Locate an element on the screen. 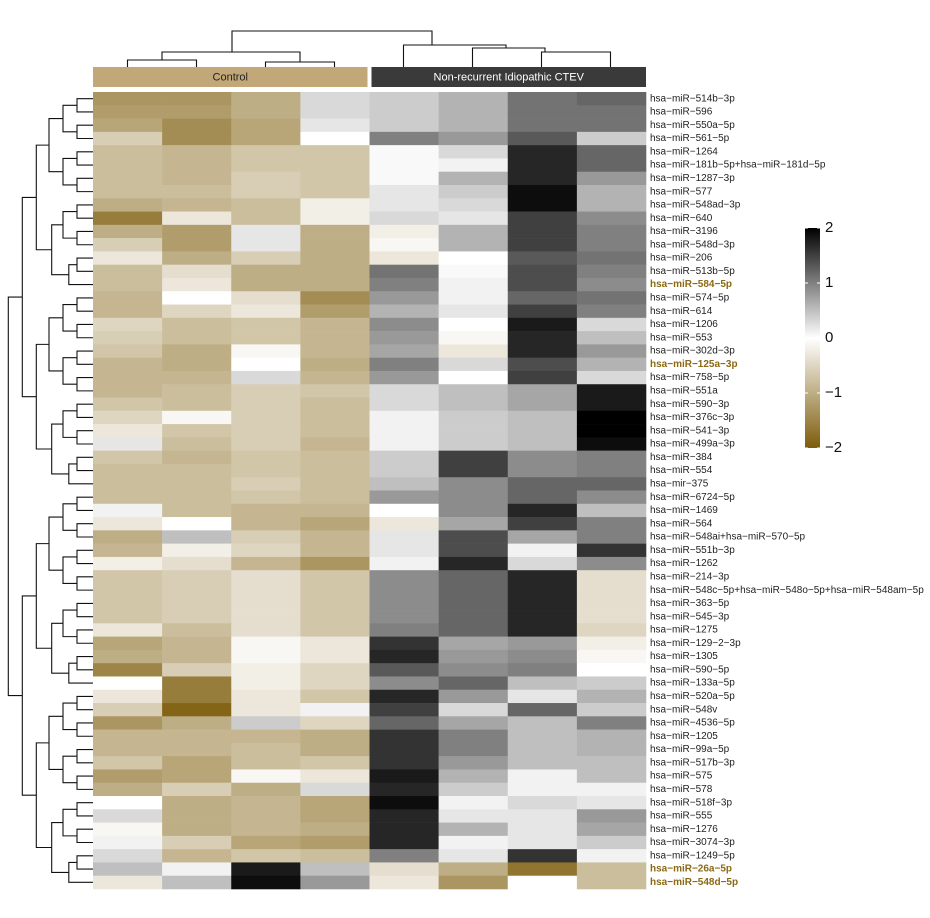  row-label: hsa−miR−548d−5p is located at coordinates (694, 882).